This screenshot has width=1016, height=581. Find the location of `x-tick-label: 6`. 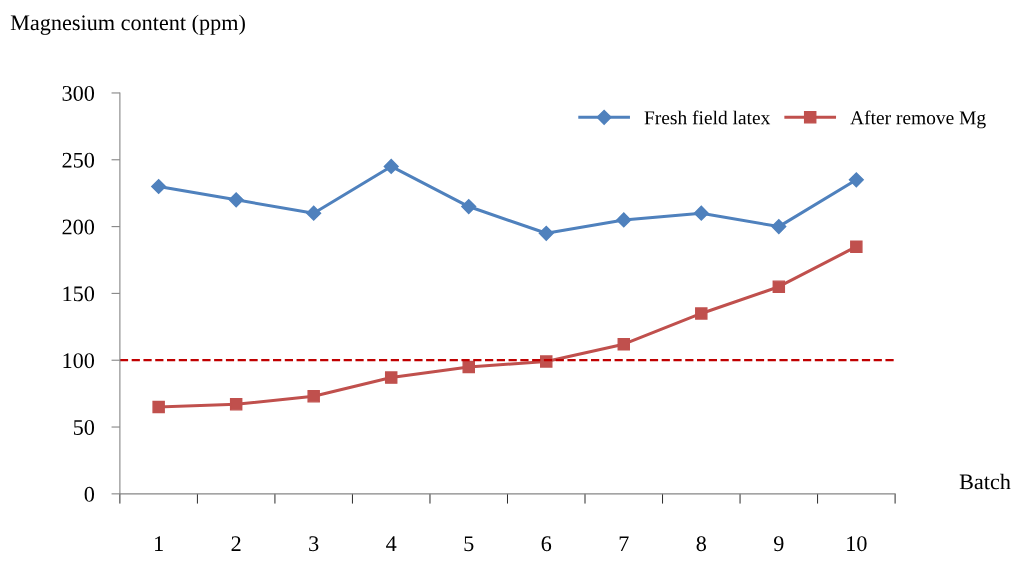

x-tick-label: 6 is located at coordinates (546, 544).